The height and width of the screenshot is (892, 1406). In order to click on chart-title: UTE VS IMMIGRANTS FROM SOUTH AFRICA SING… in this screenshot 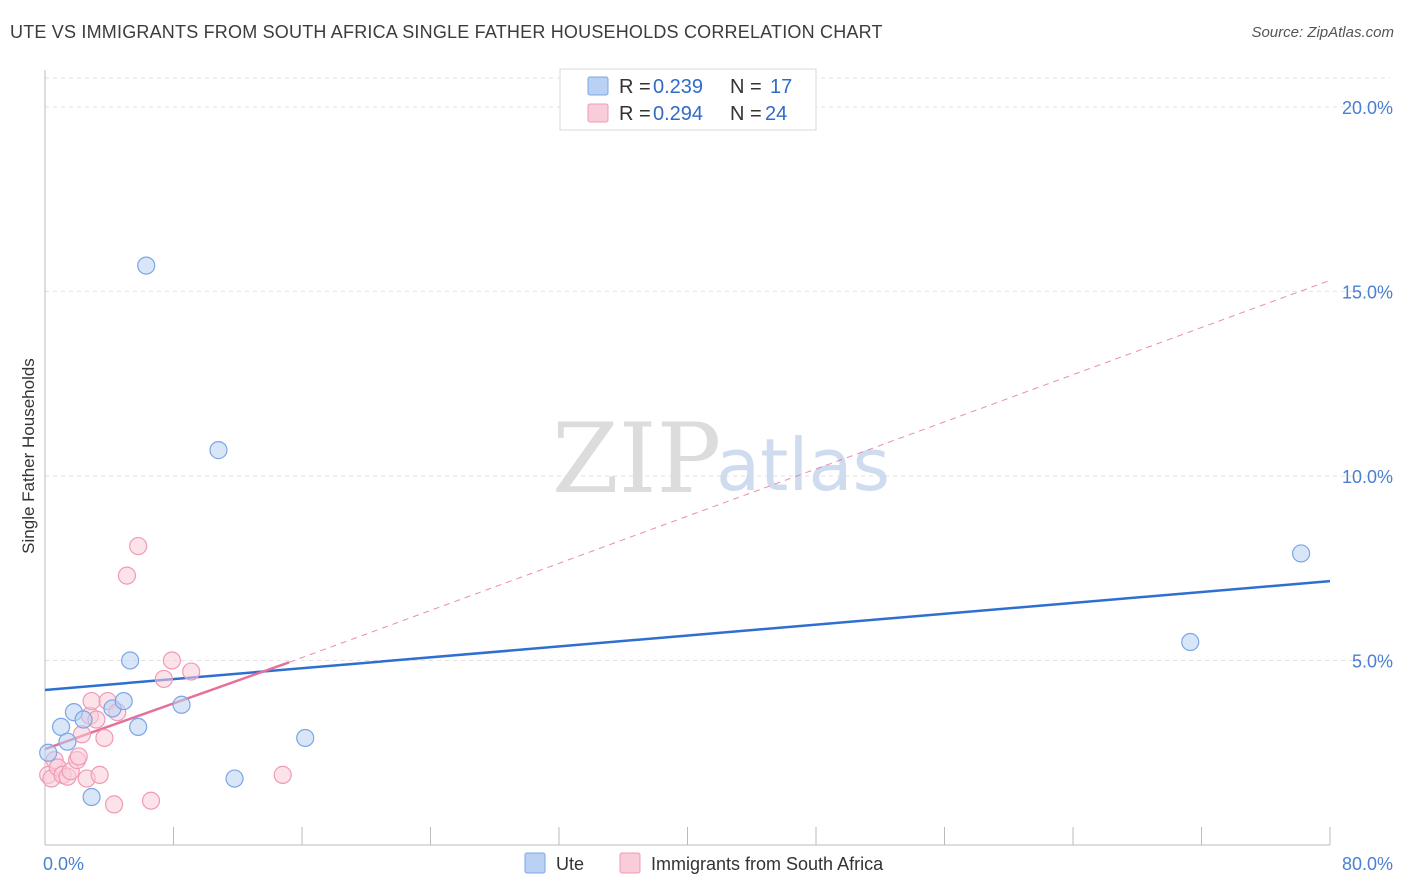, I will do `click(446, 32)`.